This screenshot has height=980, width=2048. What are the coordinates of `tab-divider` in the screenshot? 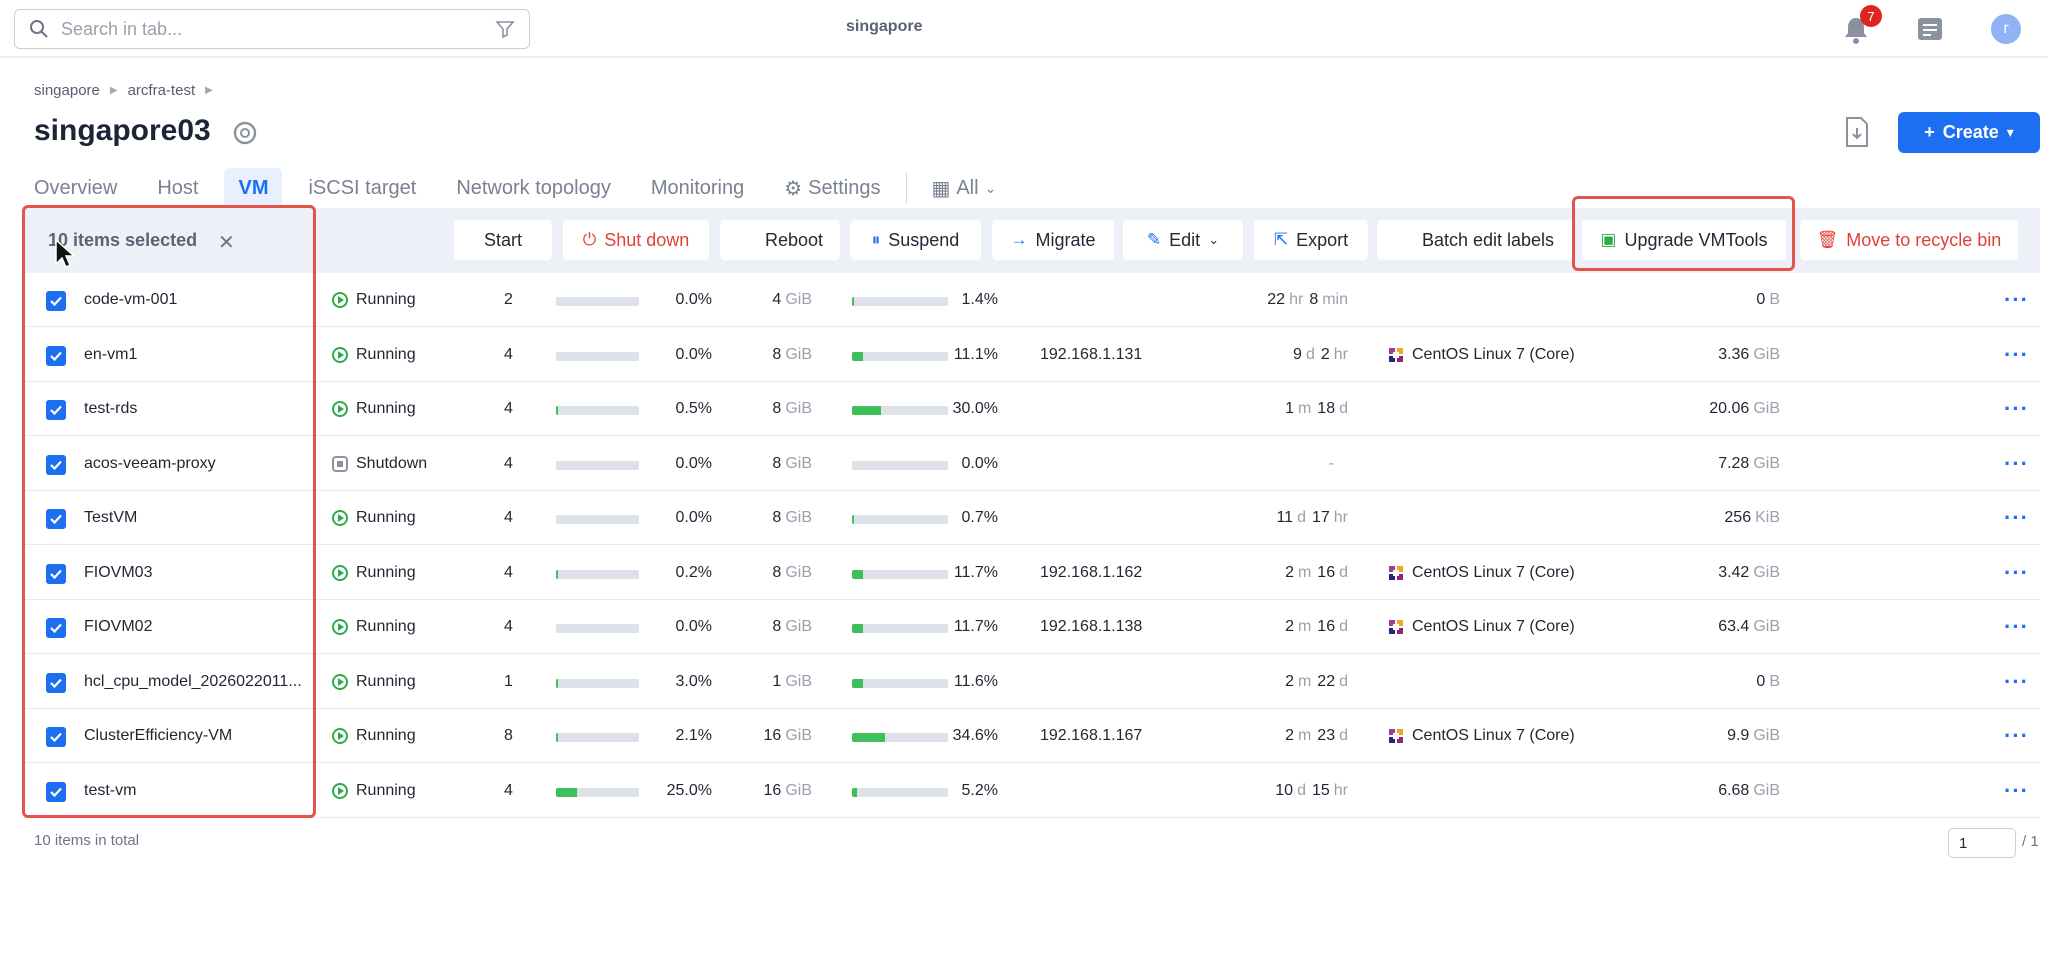 It's located at (907, 188).